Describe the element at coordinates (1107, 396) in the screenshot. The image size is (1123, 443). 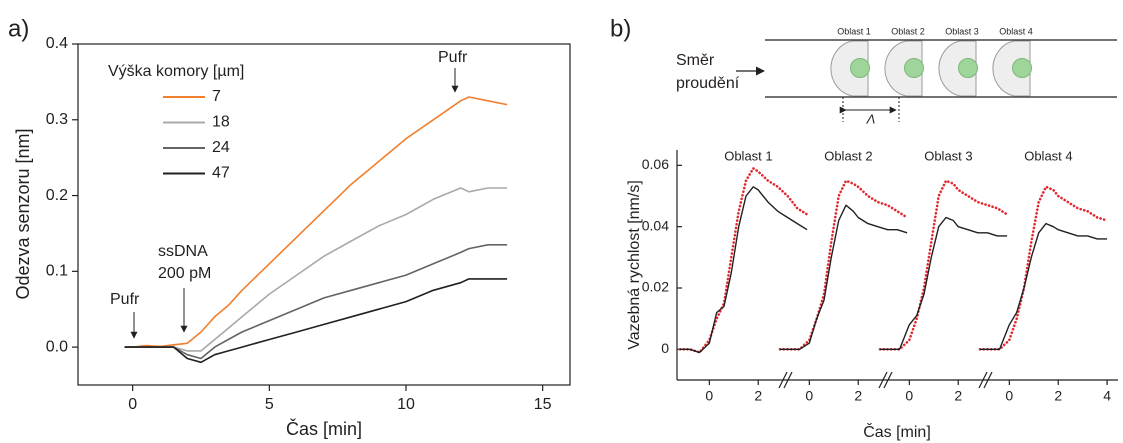
I see `x-tick-label: 4` at that location.